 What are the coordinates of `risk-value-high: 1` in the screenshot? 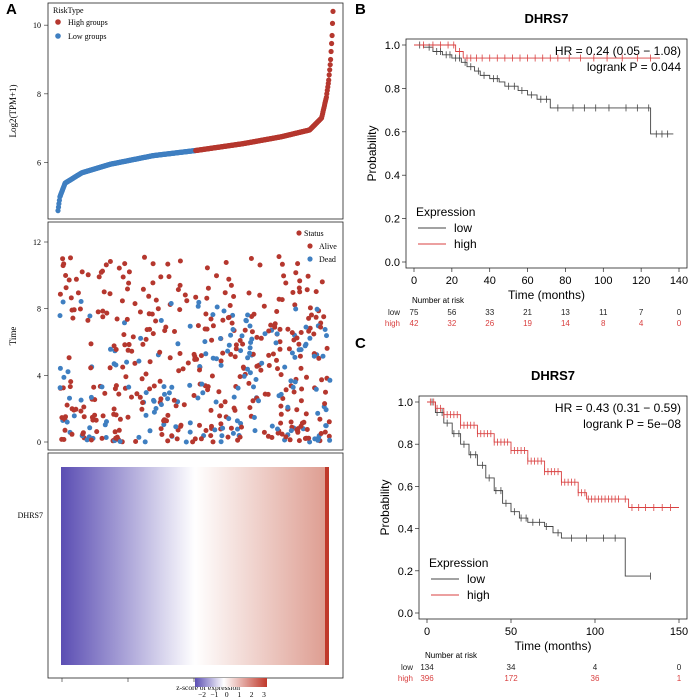 It's located at (679, 678).